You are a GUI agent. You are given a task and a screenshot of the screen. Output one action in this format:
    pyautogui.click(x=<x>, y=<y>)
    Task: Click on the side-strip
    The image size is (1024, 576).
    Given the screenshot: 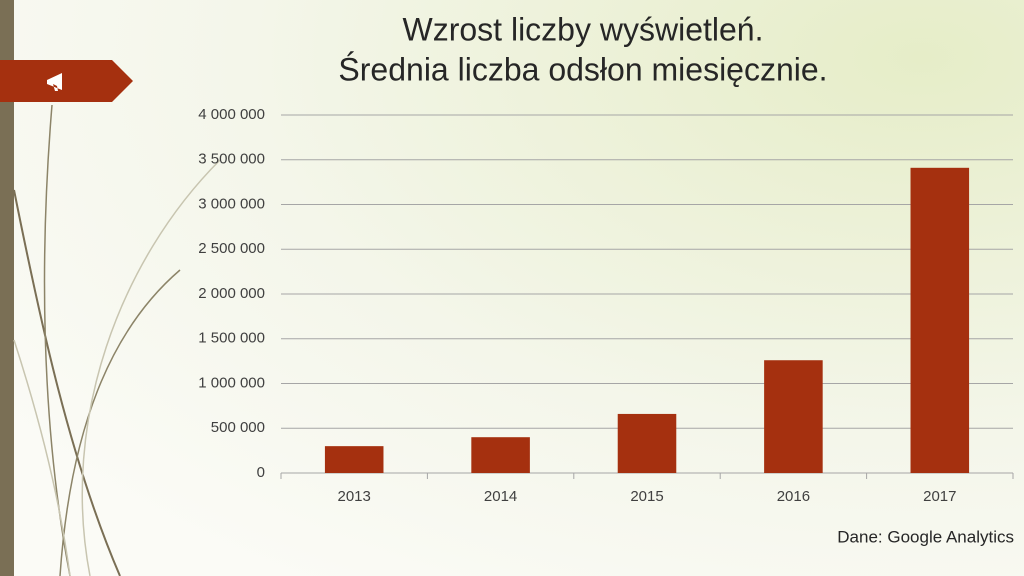 What is the action you would take?
    pyautogui.click(x=7, y=288)
    